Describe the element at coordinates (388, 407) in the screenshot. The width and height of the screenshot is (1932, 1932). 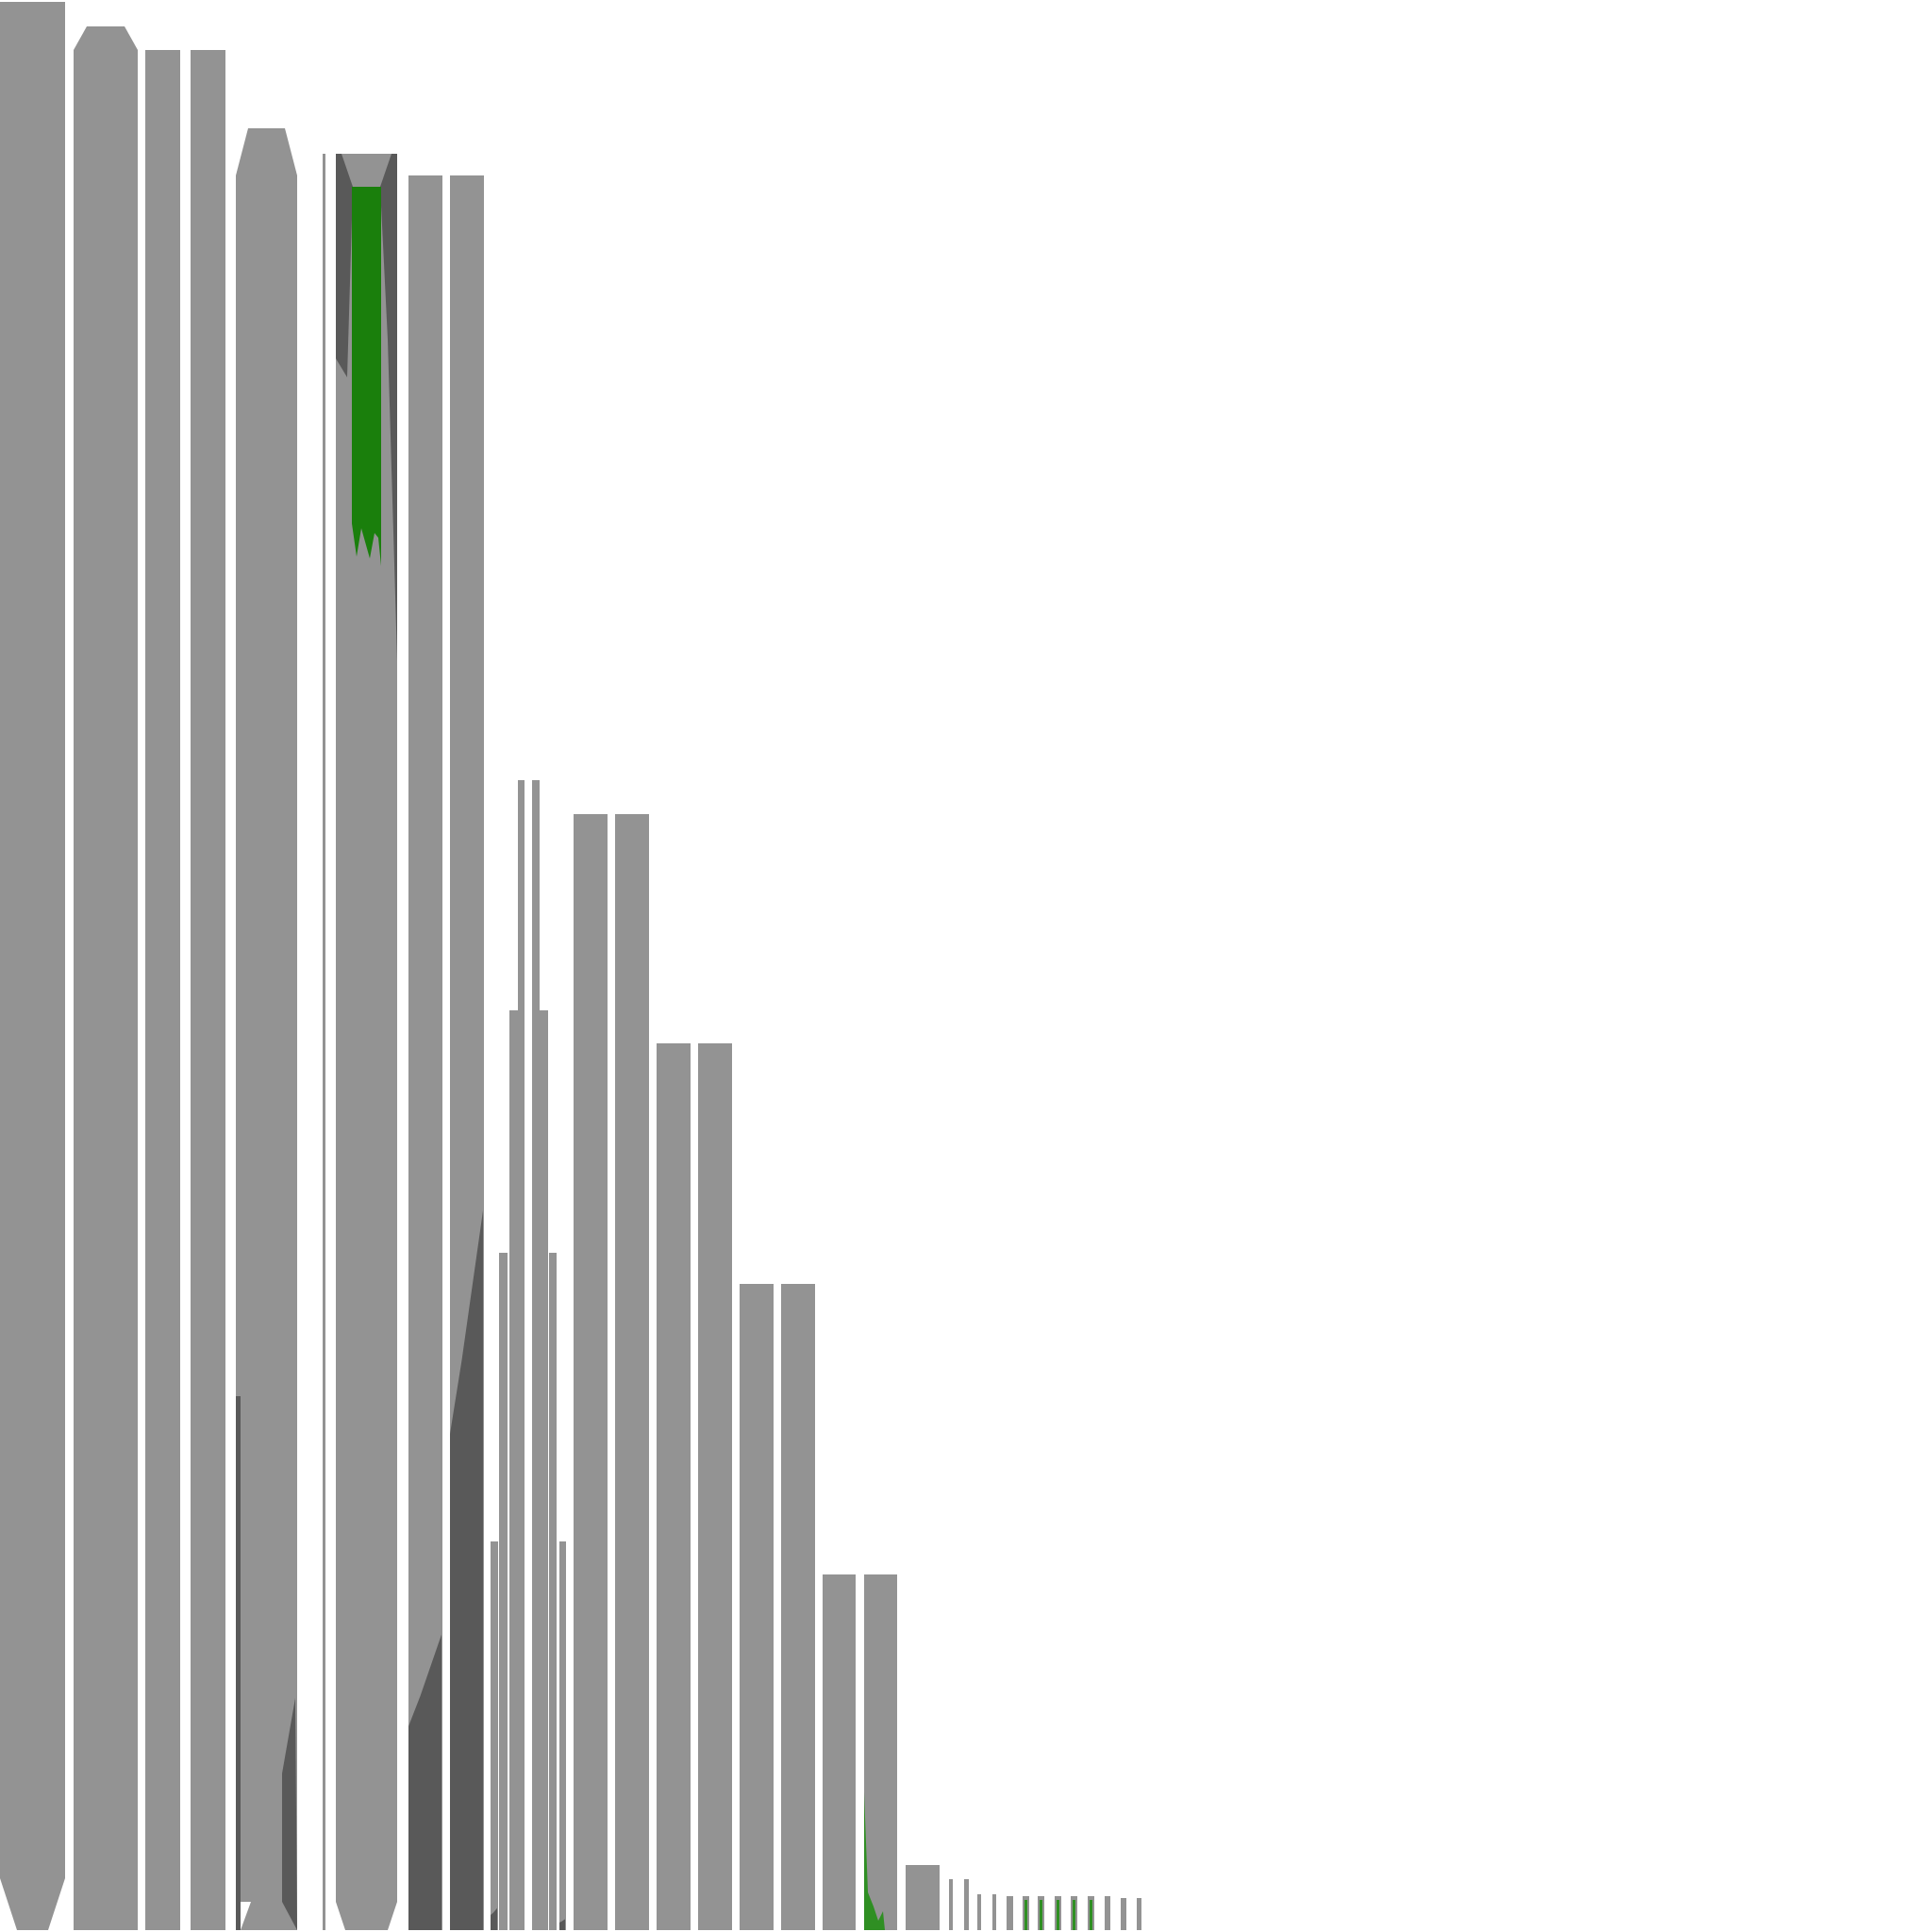
I see `bar-edge-right` at that location.